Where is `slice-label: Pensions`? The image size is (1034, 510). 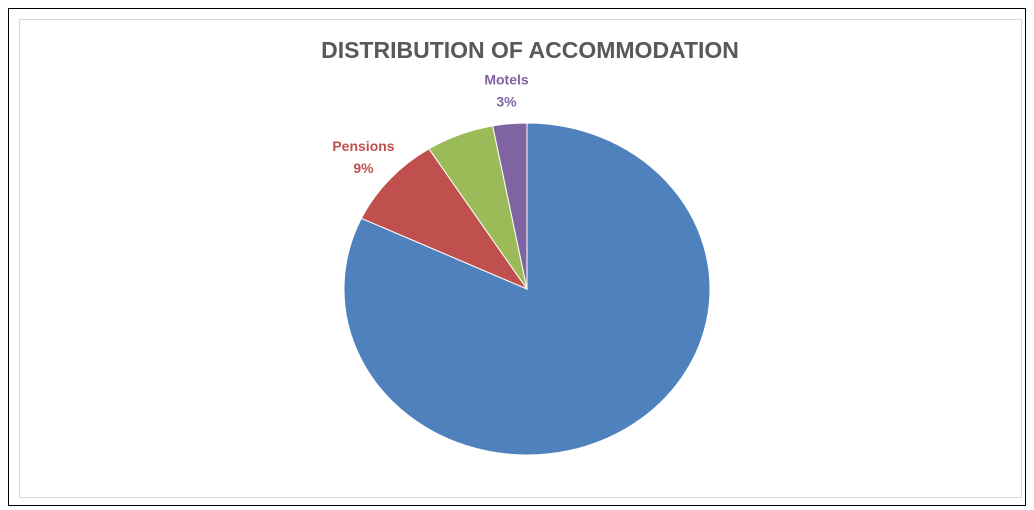 slice-label: Pensions is located at coordinates (363, 146).